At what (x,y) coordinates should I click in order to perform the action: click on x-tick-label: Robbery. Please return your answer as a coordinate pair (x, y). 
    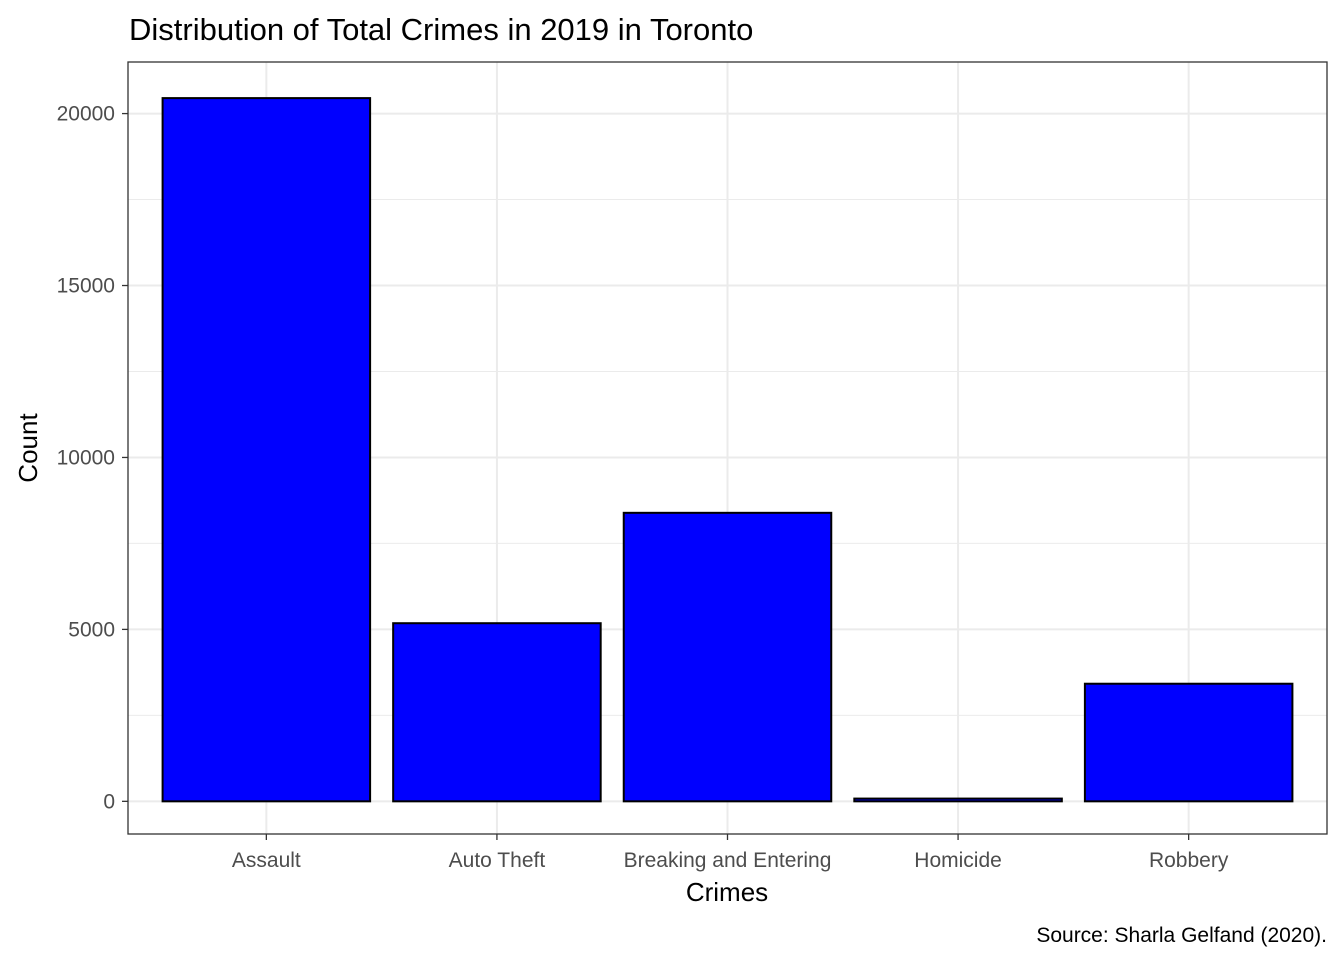
    Looking at the image, I should click on (1189, 860).